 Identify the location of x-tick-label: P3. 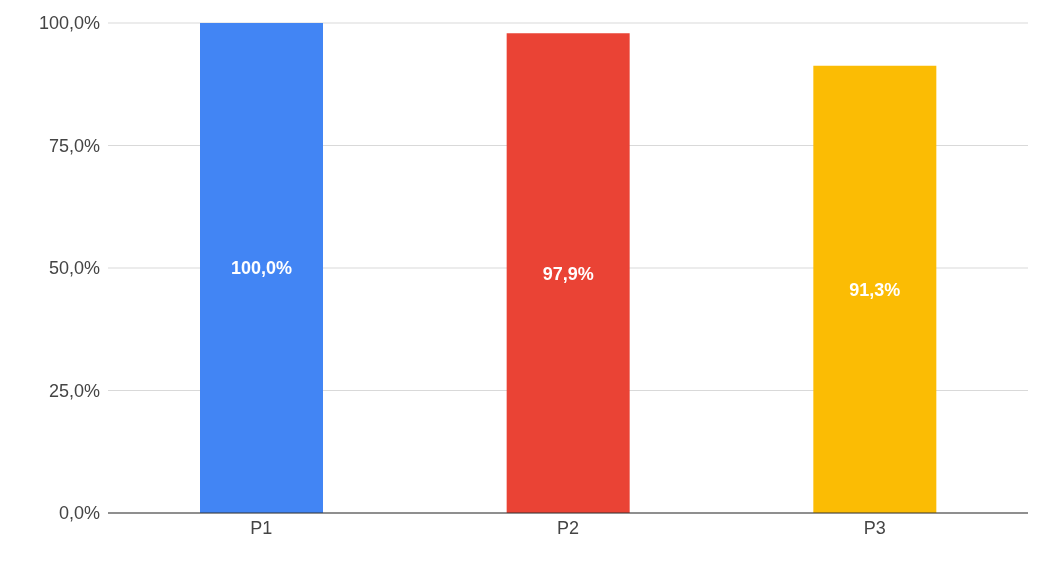
(874, 527).